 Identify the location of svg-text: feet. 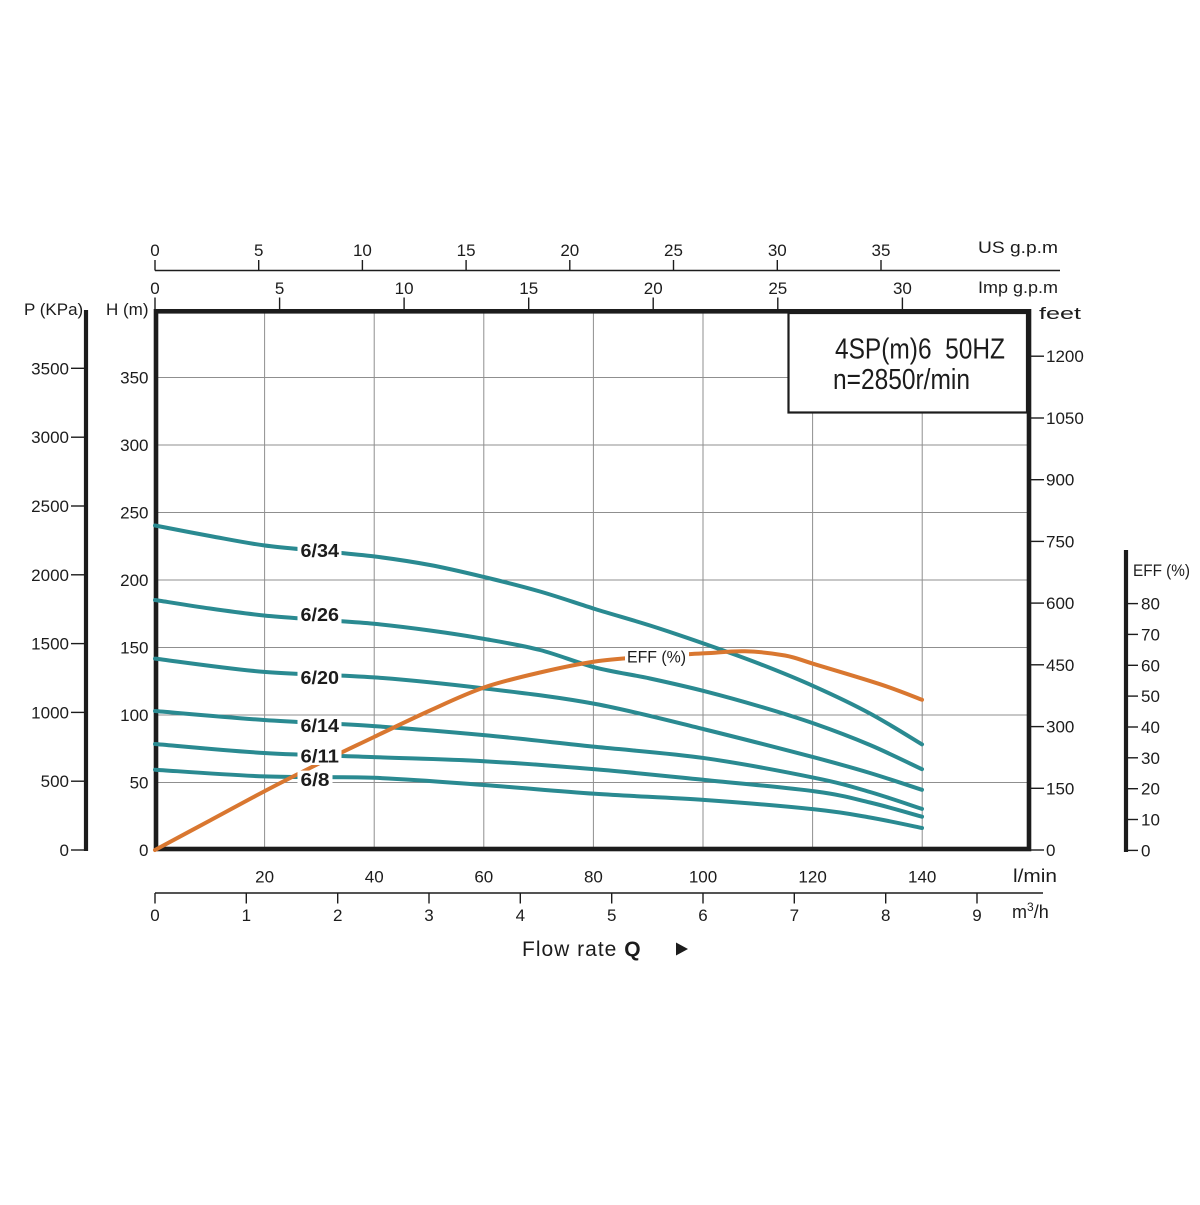
(1060, 313).